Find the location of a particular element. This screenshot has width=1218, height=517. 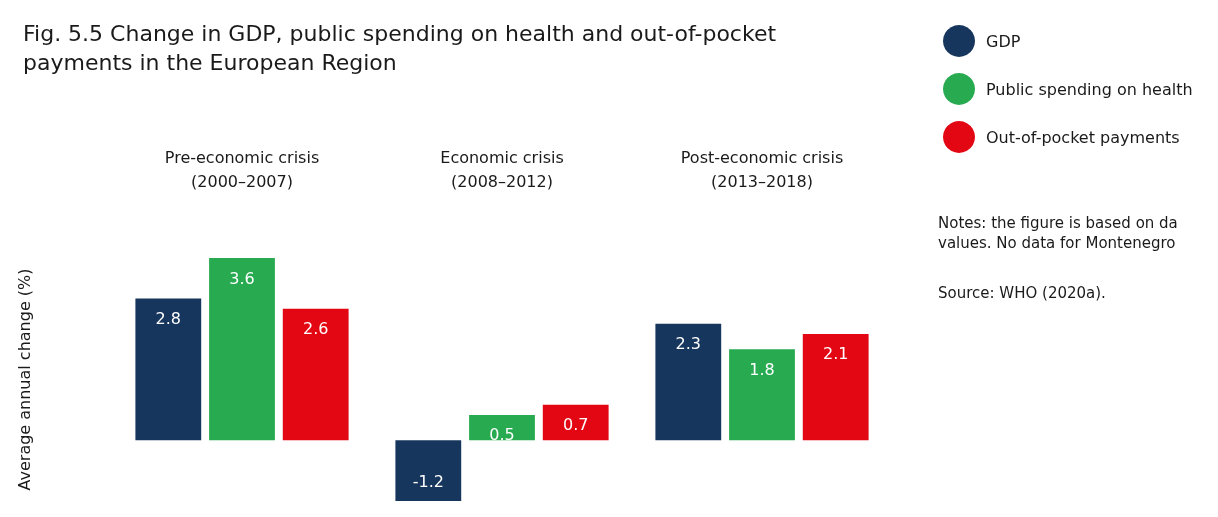

y-axis-title: Average annual change (%) is located at coordinates (24, 379).